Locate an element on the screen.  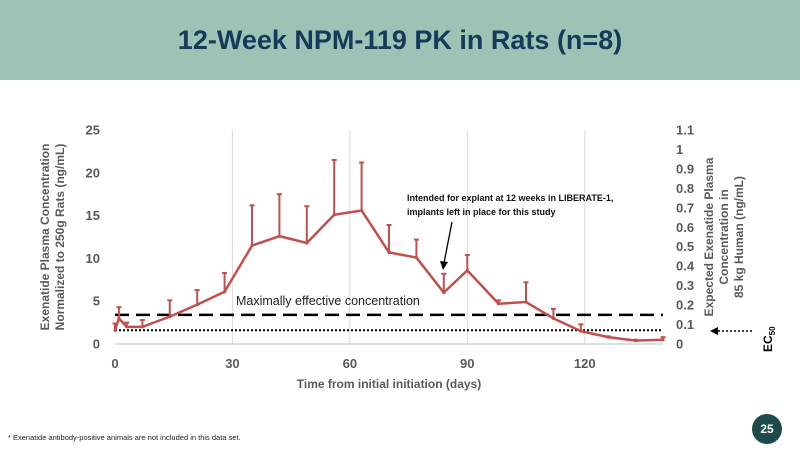
y-axis-right-label-line3: 85 kg Human (ng/mL) is located at coordinates (739, 237).